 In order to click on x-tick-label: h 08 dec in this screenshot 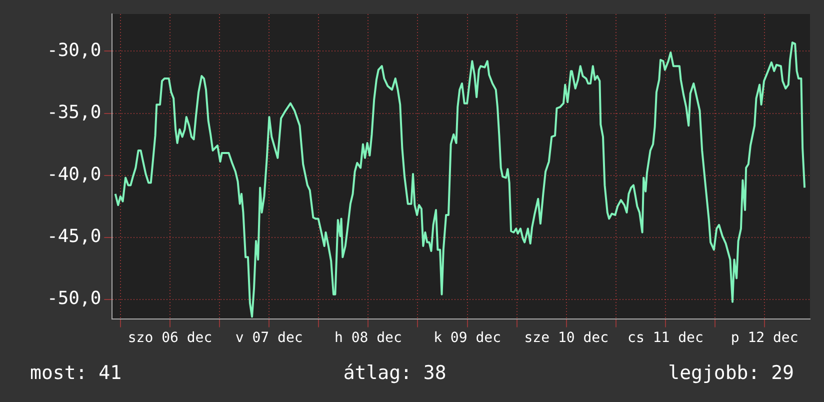, I will do `click(368, 338)`.